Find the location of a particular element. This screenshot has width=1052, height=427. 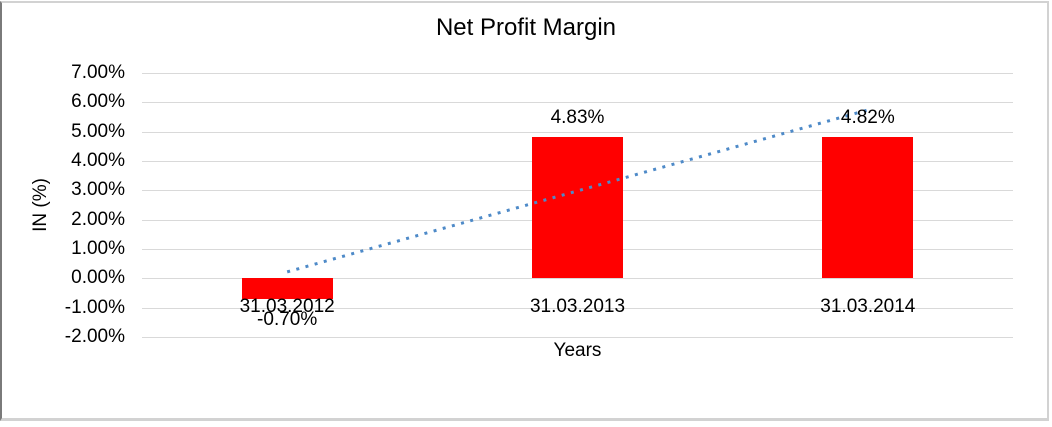

gridline-6.00% is located at coordinates (577, 103).